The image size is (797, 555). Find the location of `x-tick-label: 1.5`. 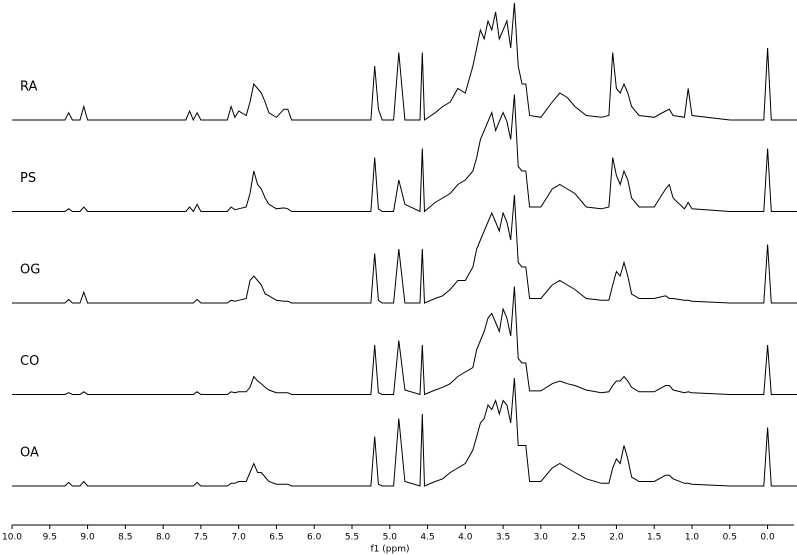

x-tick-label: 1.5 is located at coordinates (654, 538).